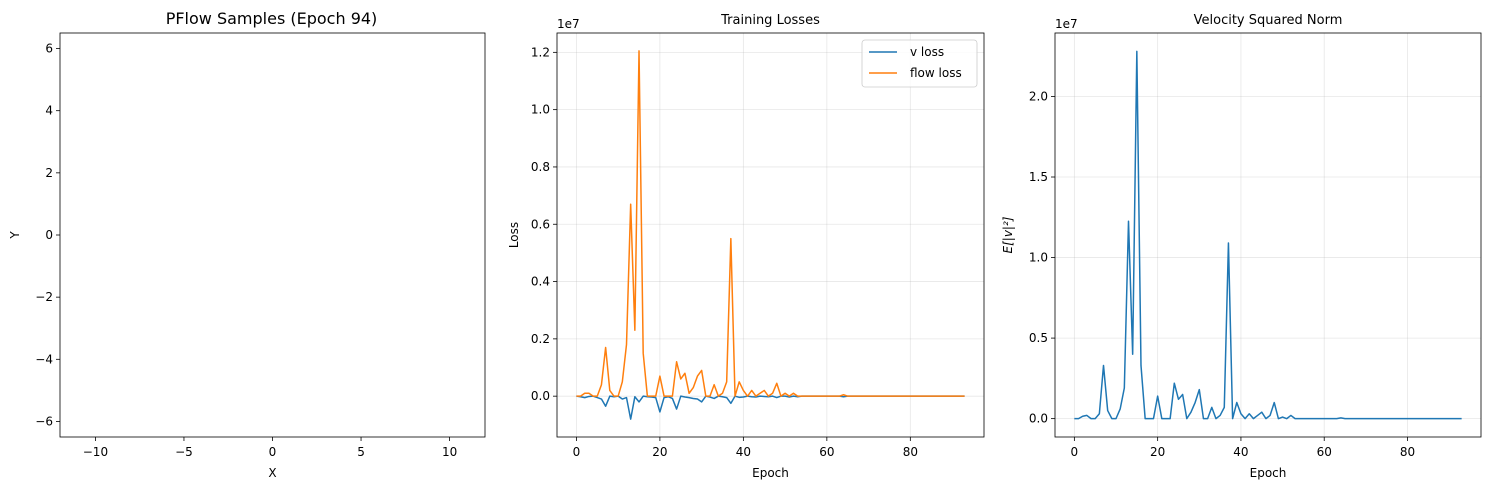  Describe the element at coordinates (49, 49) in the screenshot. I see `y-tick-label: 6` at that location.